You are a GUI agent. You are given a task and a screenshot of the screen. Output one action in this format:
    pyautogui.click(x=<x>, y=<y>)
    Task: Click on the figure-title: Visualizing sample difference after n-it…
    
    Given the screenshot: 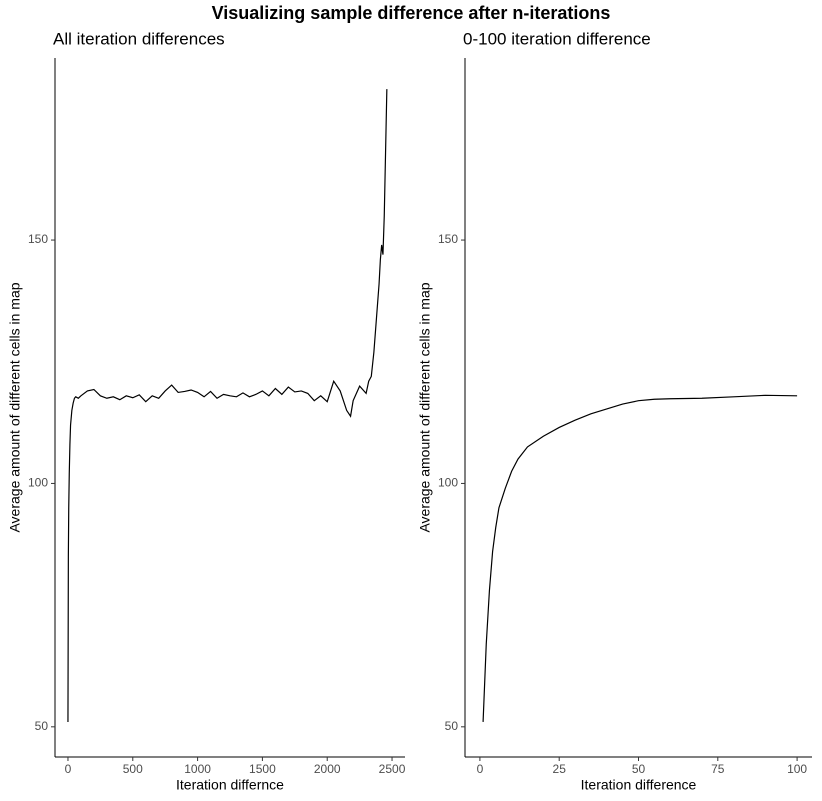 What is the action you would take?
    pyautogui.click(x=411, y=13)
    